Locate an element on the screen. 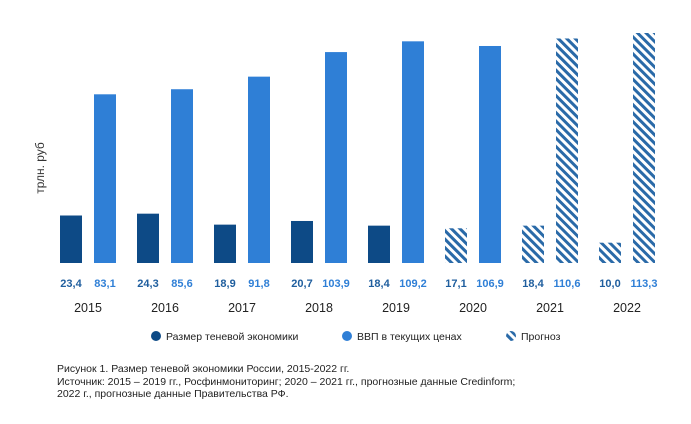 The width and height of the screenshot is (691, 424). value-label-shadow-2015: 23,4 is located at coordinates (71, 284).